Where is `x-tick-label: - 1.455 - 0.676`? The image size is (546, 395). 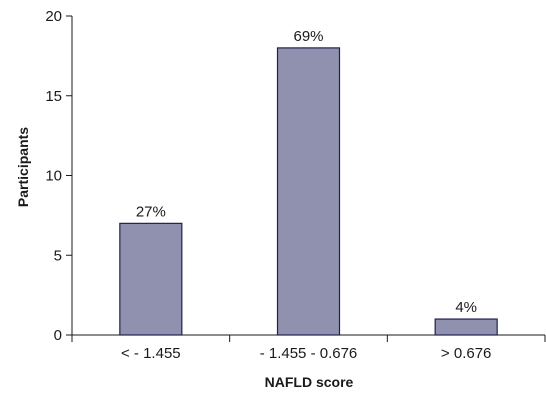
x-tick-label: - 1.455 - 0.676 is located at coordinates (309, 353).